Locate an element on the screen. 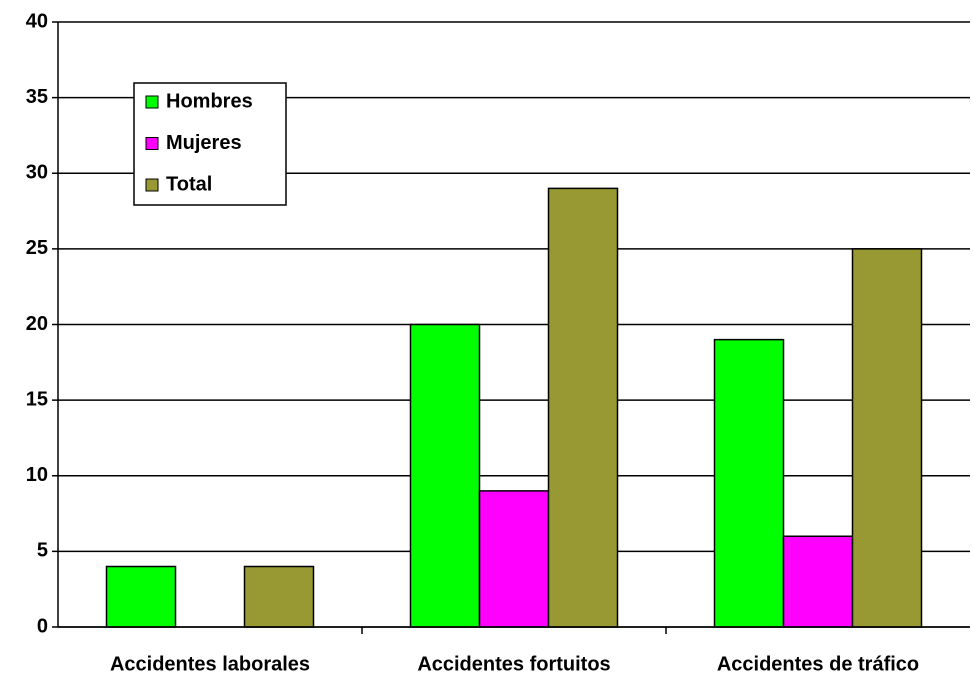  y-tick-label: 15 is located at coordinates (37, 399).